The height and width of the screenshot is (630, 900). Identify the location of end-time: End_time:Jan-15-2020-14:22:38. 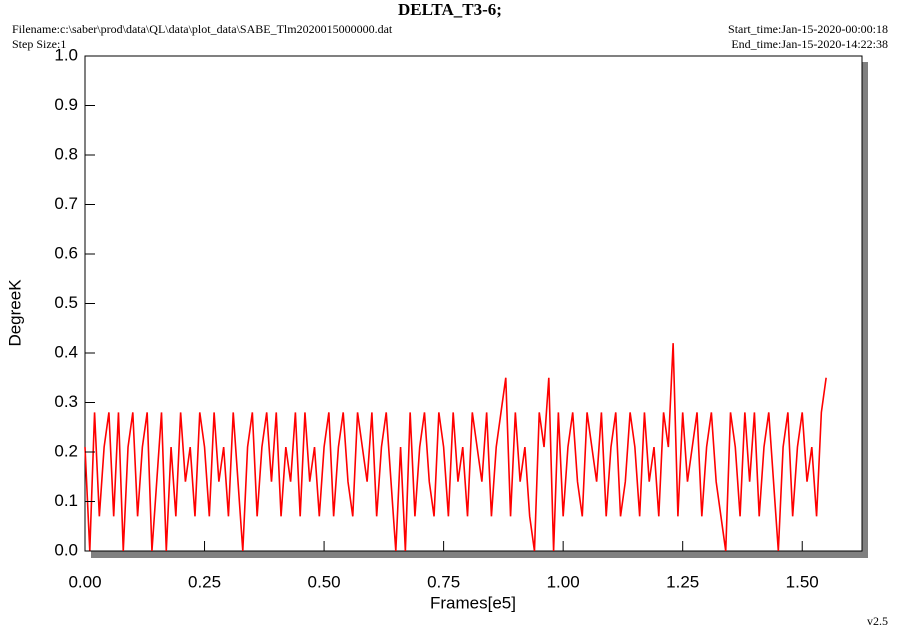
(809, 44).